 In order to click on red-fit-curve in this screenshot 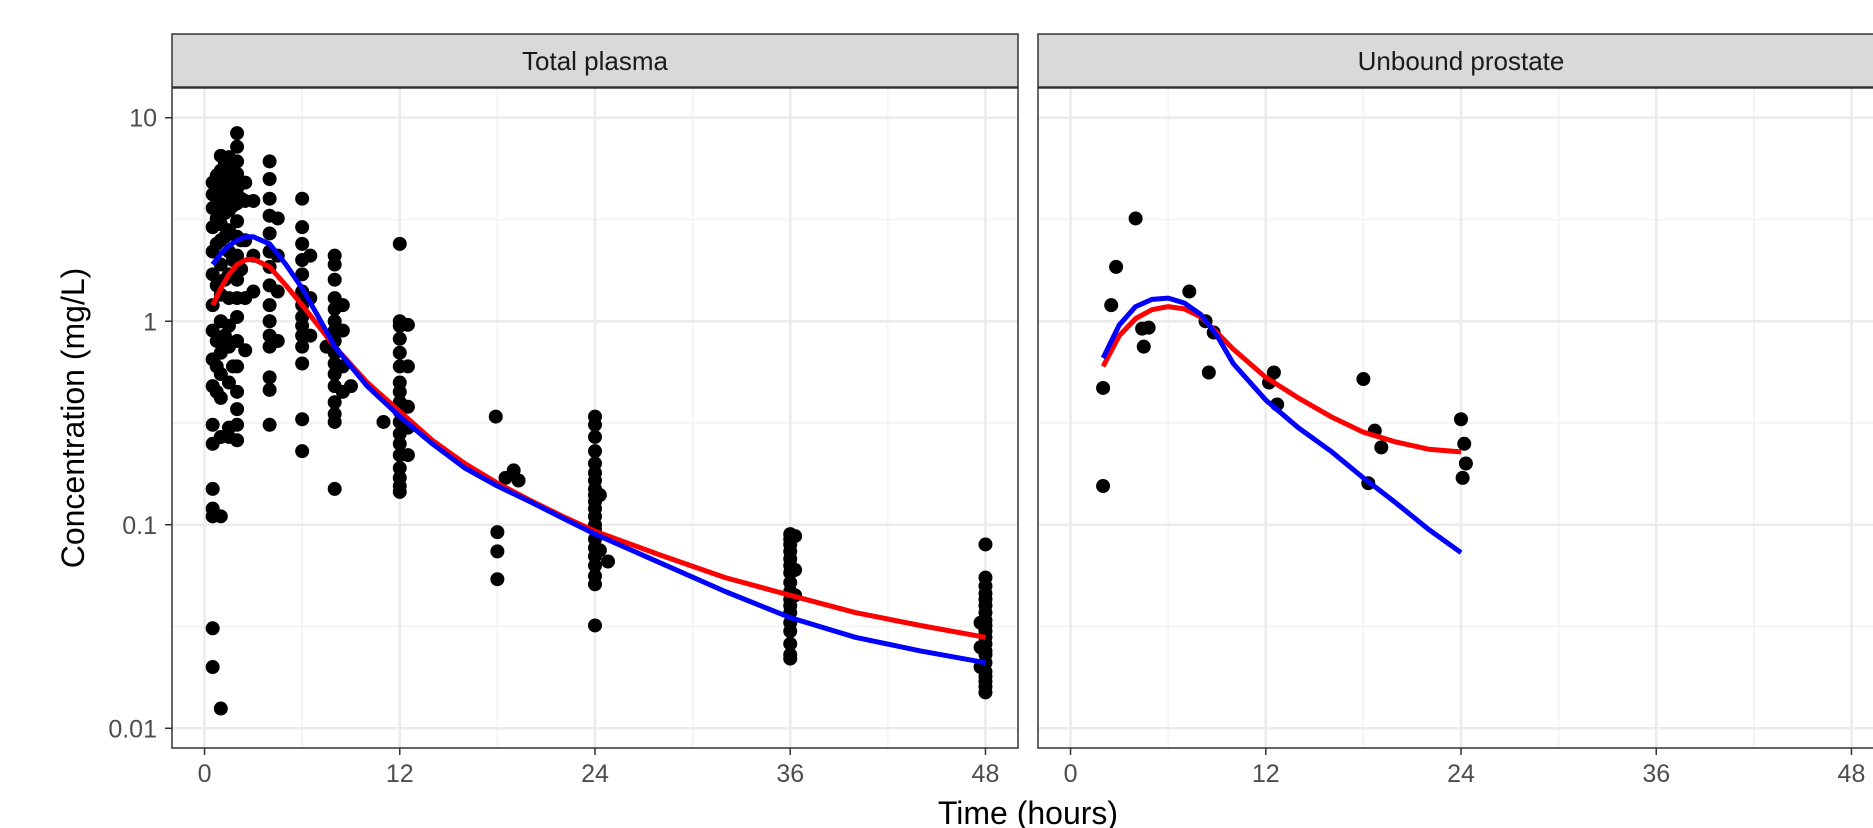, I will do `click(1281, 379)`.